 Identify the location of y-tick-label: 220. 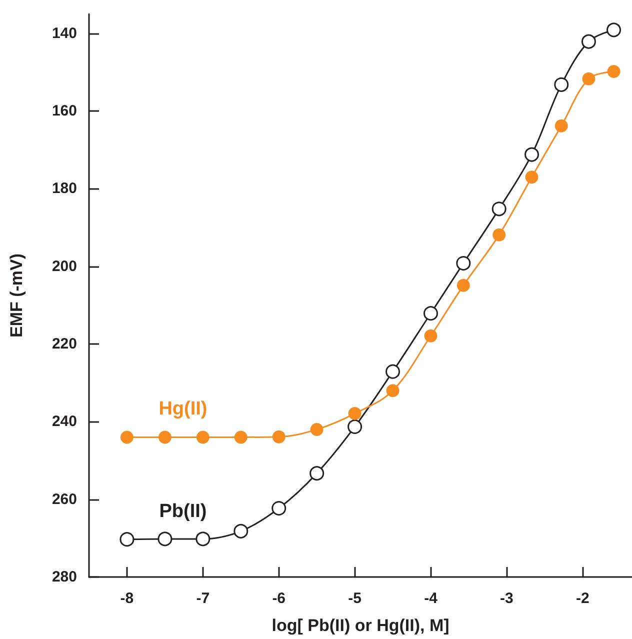
(64, 344).